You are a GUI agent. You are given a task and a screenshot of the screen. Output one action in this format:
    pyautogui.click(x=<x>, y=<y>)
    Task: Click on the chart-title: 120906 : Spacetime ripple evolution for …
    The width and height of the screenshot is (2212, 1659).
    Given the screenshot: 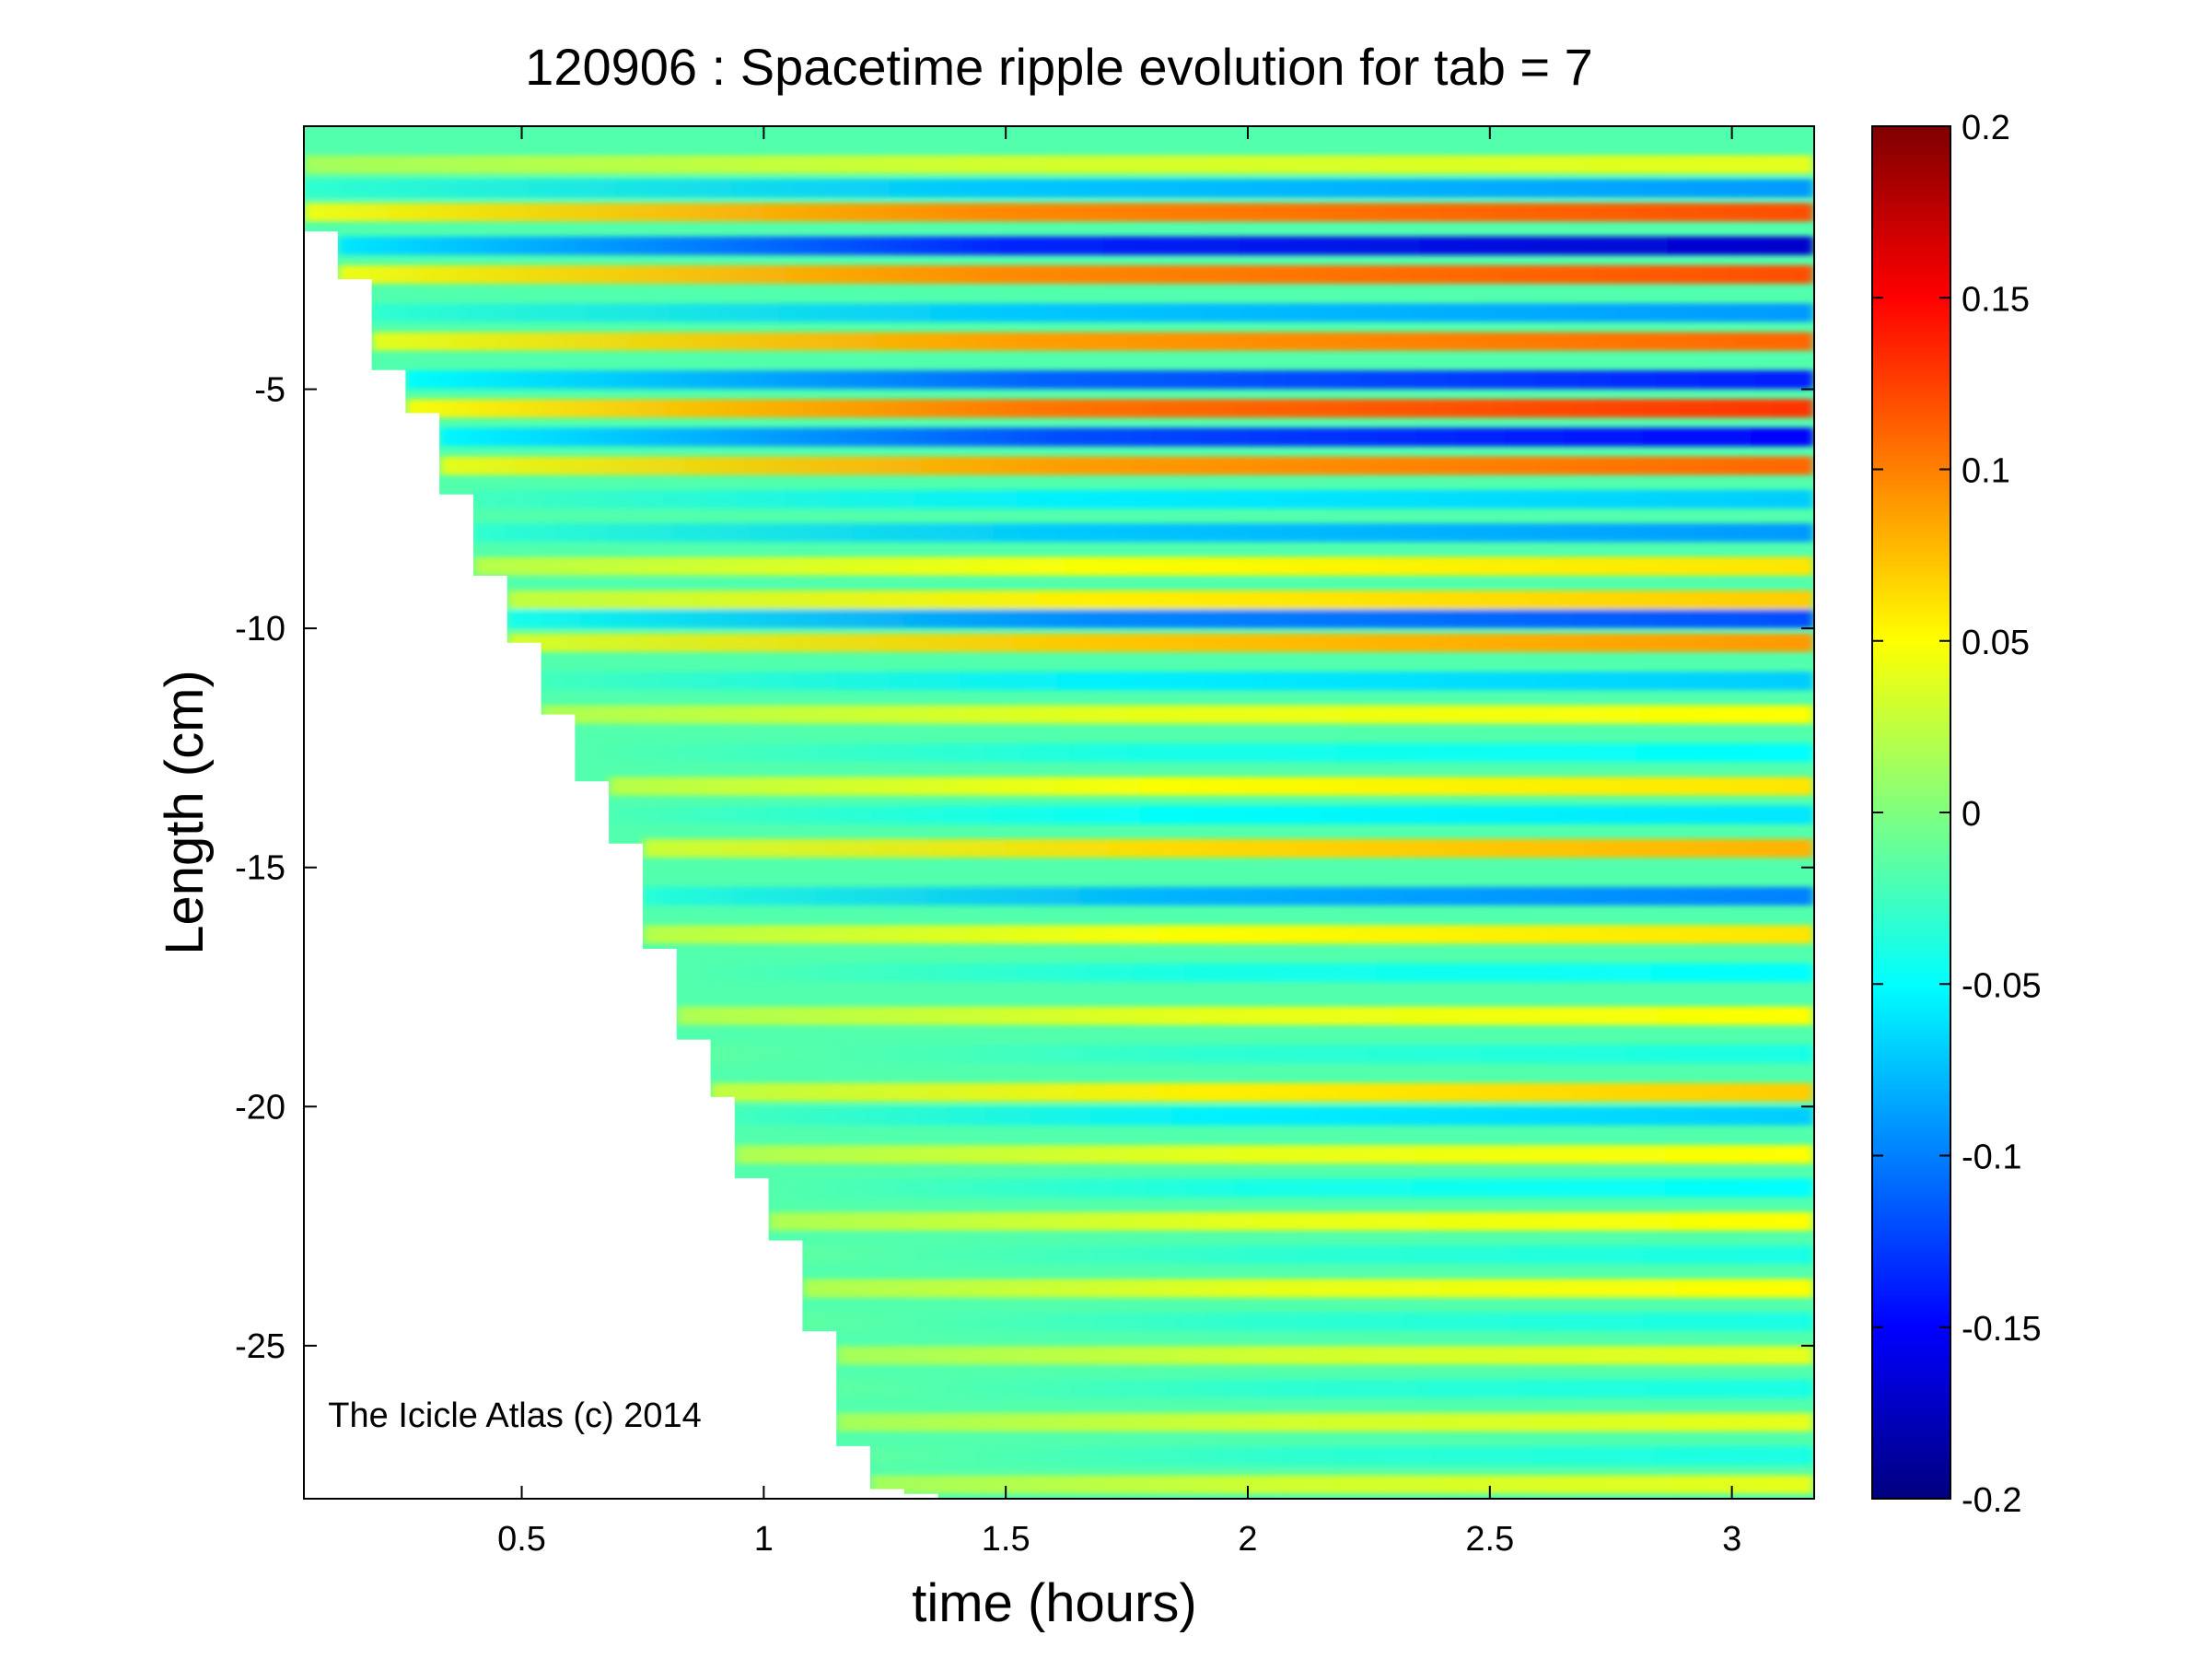 What is the action you would take?
    pyautogui.click(x=1059, y=67)
    